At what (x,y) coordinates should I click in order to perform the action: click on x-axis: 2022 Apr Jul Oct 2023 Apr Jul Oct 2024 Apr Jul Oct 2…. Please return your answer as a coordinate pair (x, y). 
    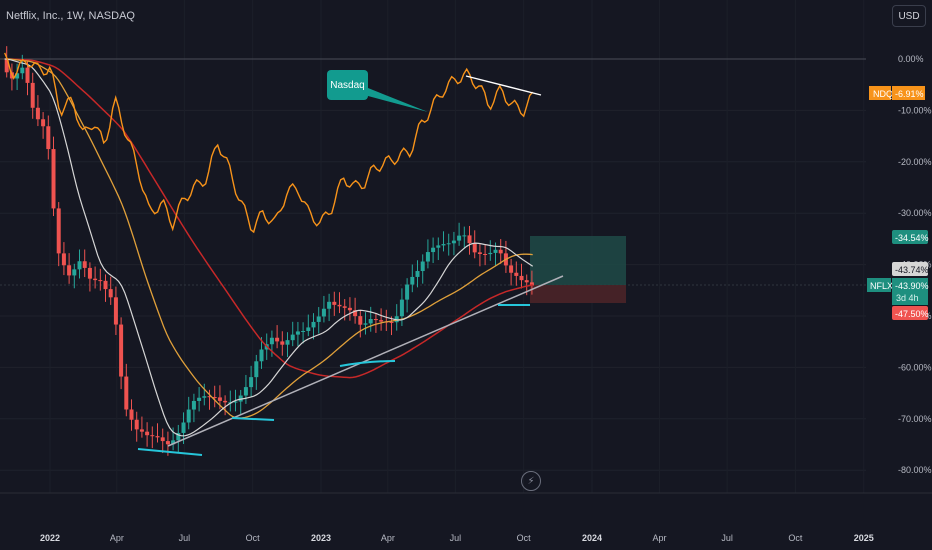
    Looking at the image, I should click on (457, 538).